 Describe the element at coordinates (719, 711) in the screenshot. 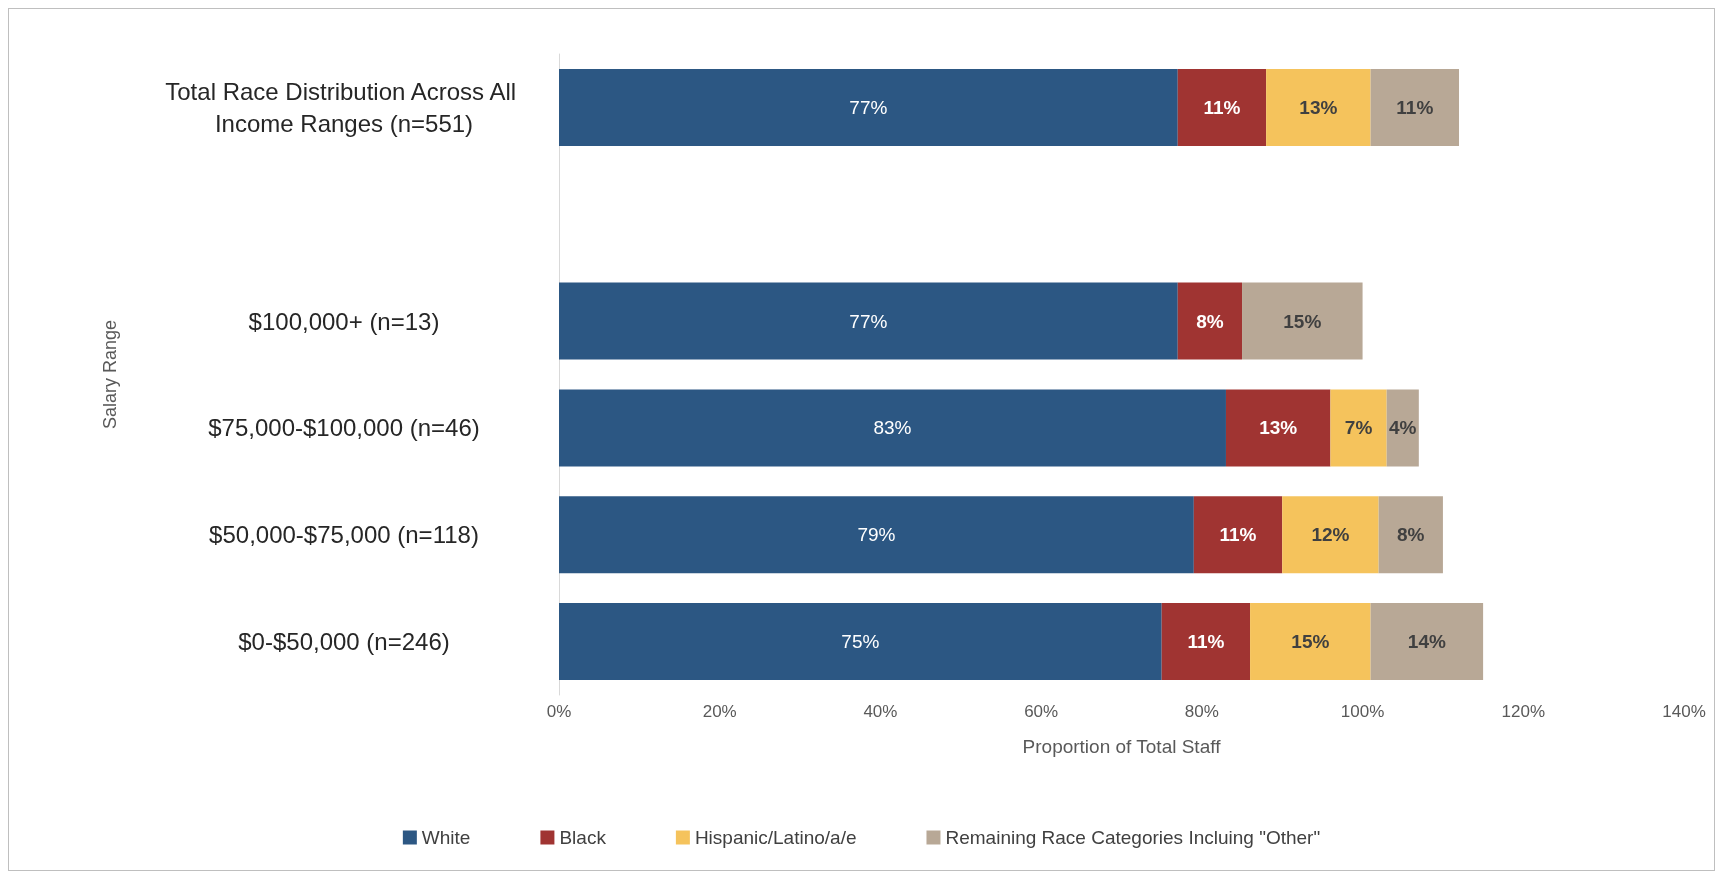

I see `x-tick-label: 20%` at that location.